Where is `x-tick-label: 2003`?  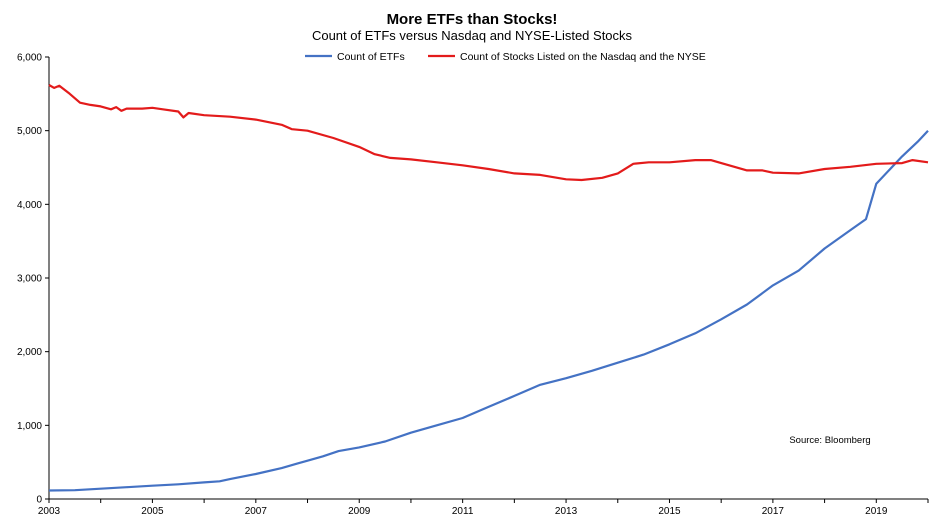 x-tick-label: 2003 is located at coordinates (49, 511).